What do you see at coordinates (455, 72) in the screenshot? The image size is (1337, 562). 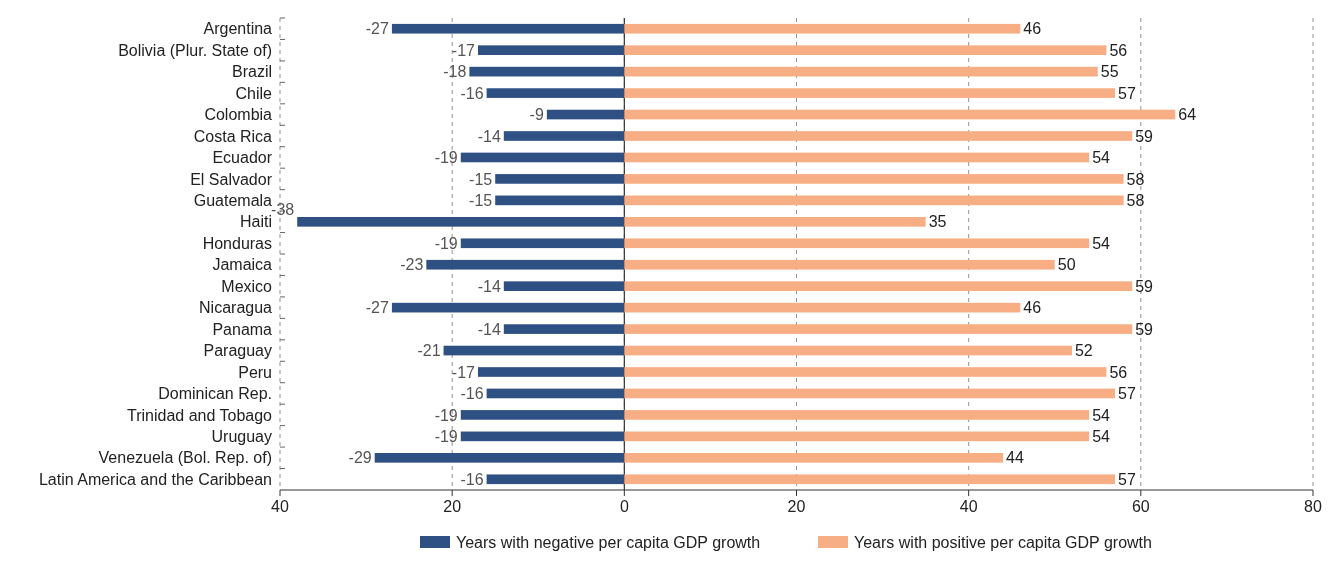 I see `data-label: -18` at bounding box center [455, 72].